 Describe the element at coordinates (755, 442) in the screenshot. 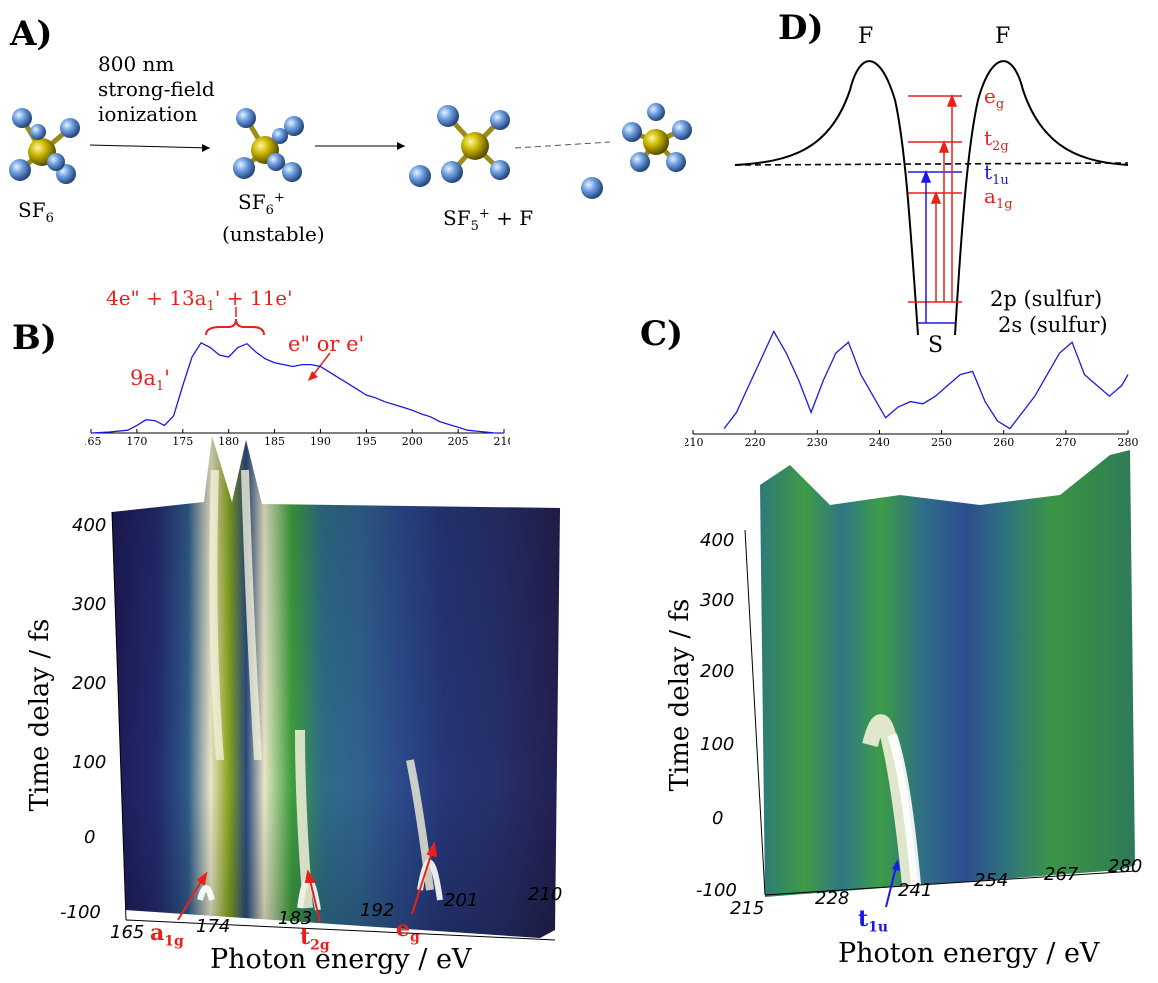

I see `c-spectrum-xtick-label: 220` at that location.